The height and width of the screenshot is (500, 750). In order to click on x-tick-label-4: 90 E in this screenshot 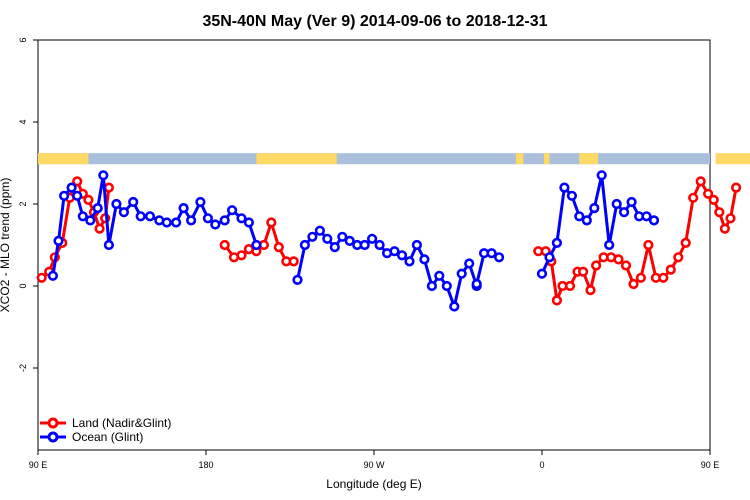, I will do `click(710, 465)`.